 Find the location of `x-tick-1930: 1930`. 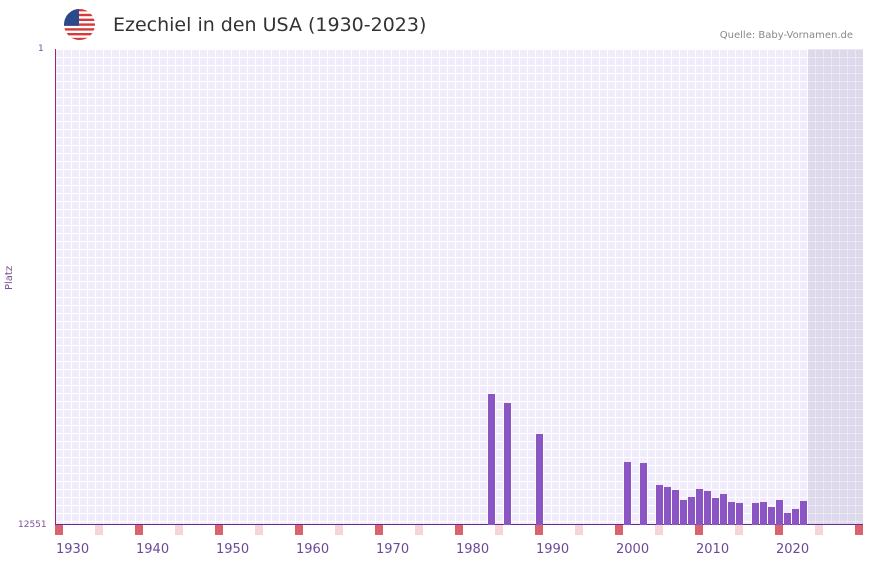

x-tick-1930: 1930 is located at coordinates (73, 549).